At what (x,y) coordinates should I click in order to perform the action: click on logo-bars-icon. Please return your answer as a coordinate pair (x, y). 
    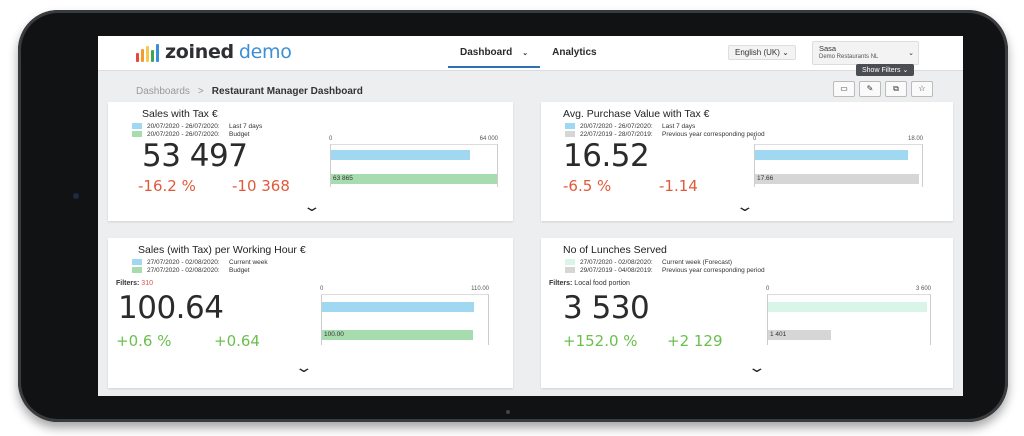
    Looking at the image, I should click on (147, 53).